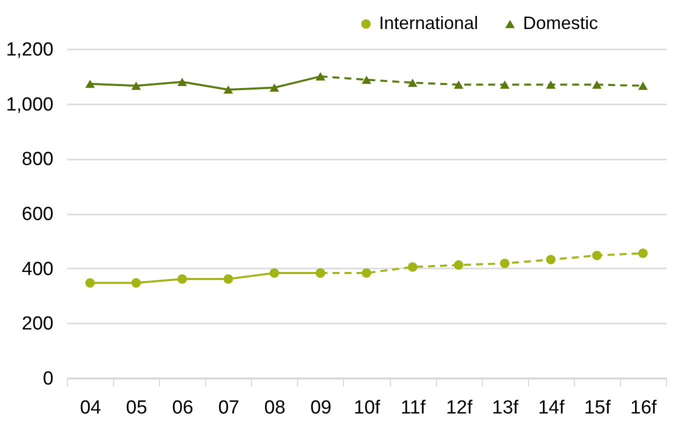 This screenshot has width=675, height=422. What do you see at coordinates (38, 214) in the screenshot?
I see `y-tick-label: 600` at bounding box center [38, 214].